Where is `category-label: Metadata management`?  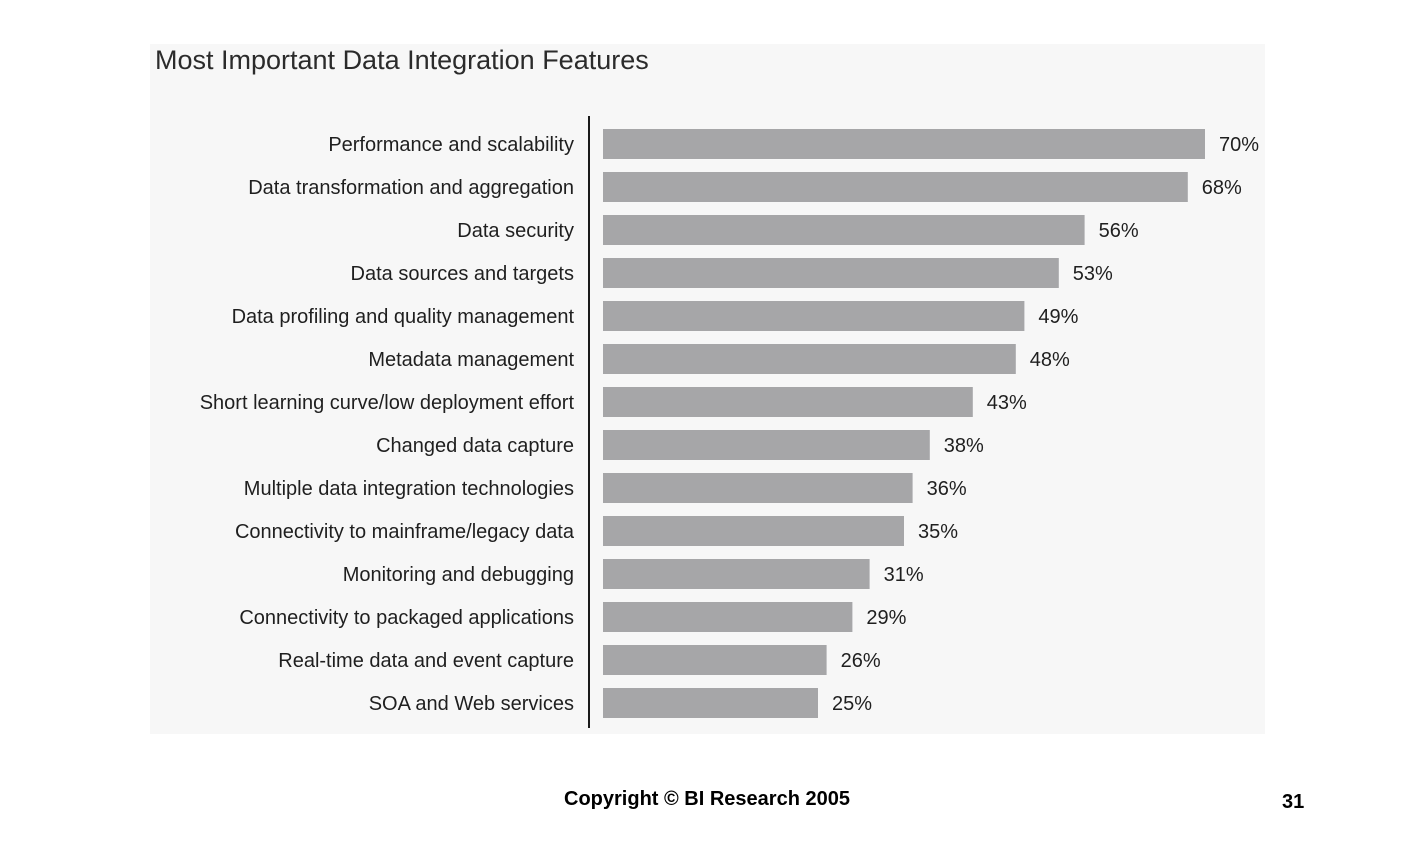
category-label: Metadata management is located at coordinates (471, 360).